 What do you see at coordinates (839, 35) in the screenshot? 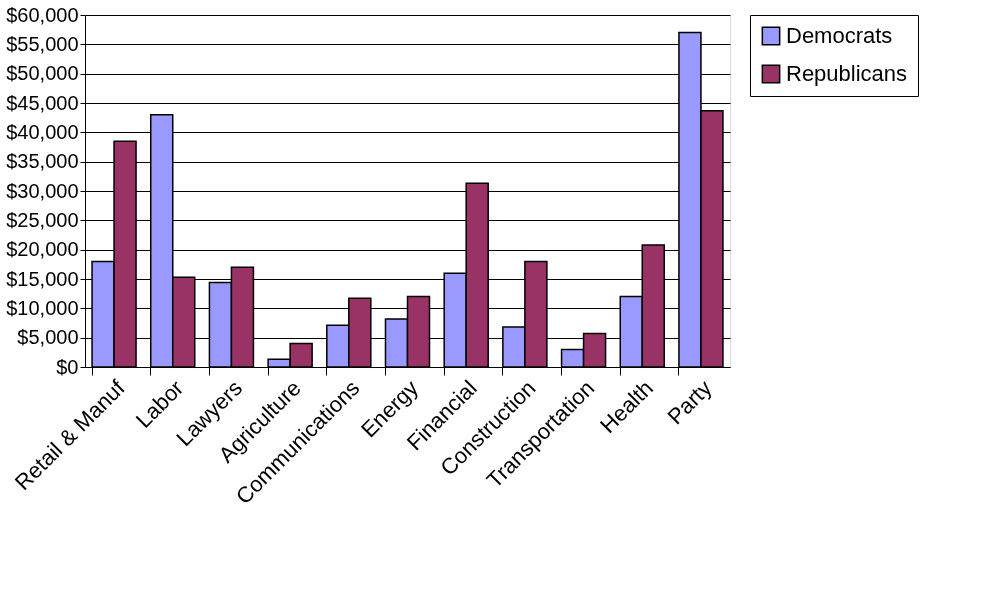
I see `legend-label: Democrats` at bounding box center [839, 35].